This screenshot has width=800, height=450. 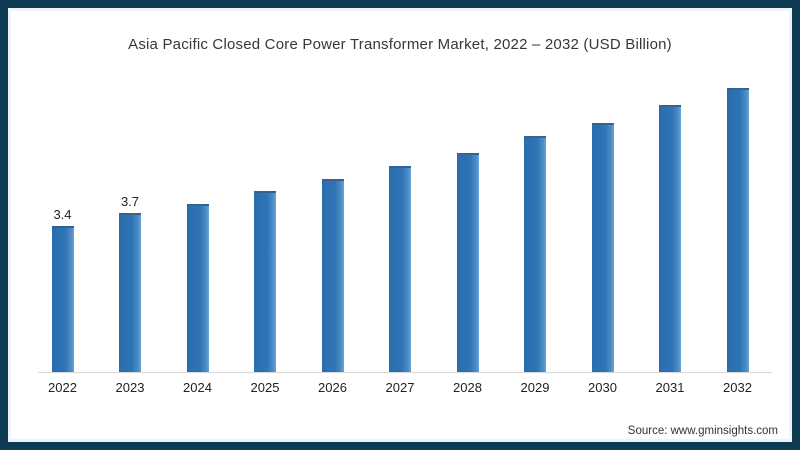 I want to click on x-axis-tick-label: 2028, so click(x=467, y=387).